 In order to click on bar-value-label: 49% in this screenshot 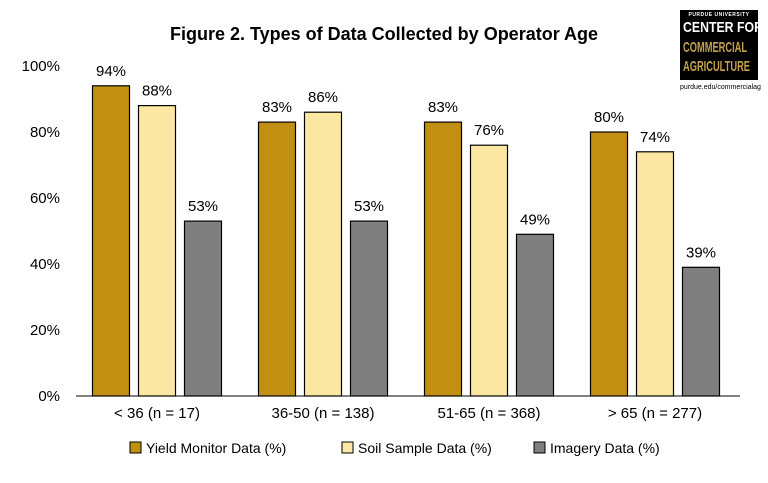, I will do `click(535, 219)`.